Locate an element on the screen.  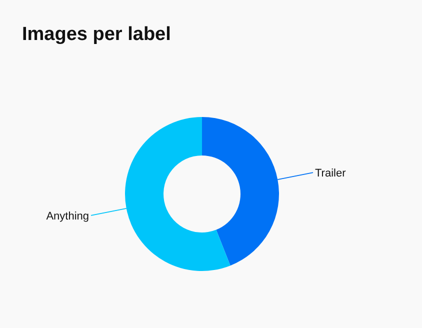
chart-title: Images per label is located at coordinates (96, 34).